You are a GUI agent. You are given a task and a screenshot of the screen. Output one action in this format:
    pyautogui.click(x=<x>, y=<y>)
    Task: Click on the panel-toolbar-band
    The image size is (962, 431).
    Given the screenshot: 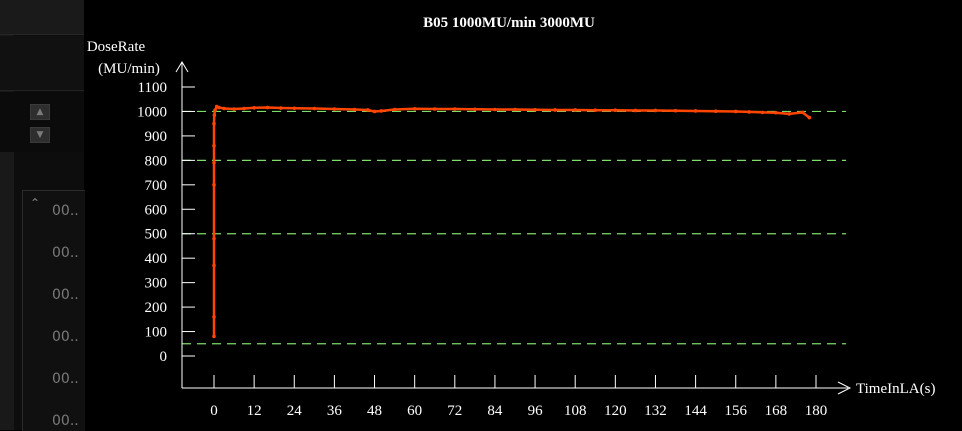 What is the action you would take?
    pyautogui.click(x=42, y=63)
    